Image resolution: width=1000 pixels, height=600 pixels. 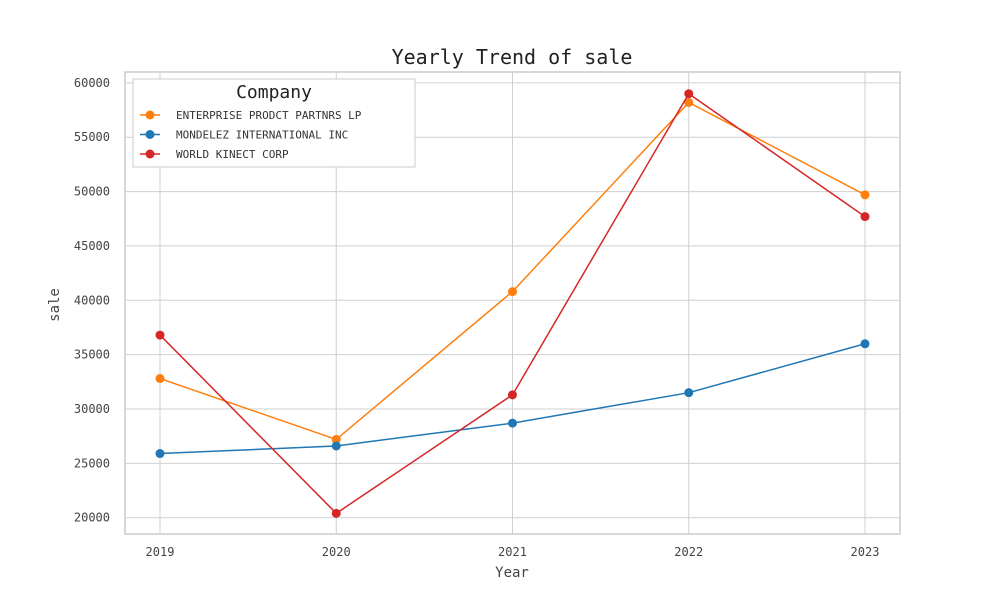 I want to click on x-axis: 2019 2020 2021 2022 2023, so click(x=513, y=552).